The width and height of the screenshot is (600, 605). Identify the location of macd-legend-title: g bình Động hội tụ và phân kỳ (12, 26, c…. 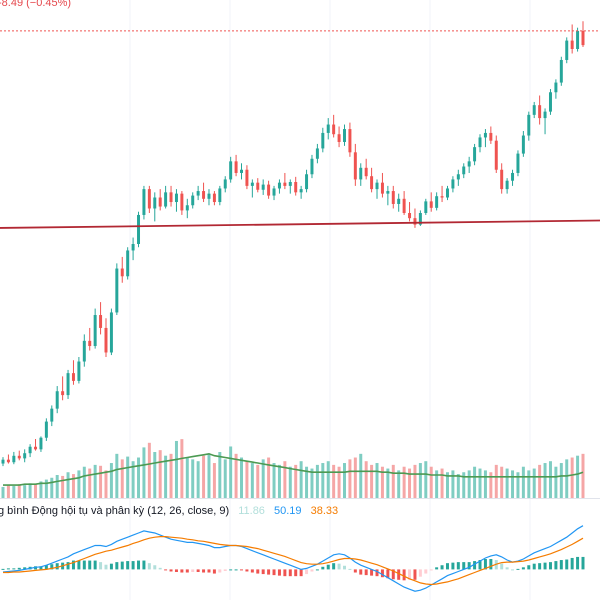
(115, 511).